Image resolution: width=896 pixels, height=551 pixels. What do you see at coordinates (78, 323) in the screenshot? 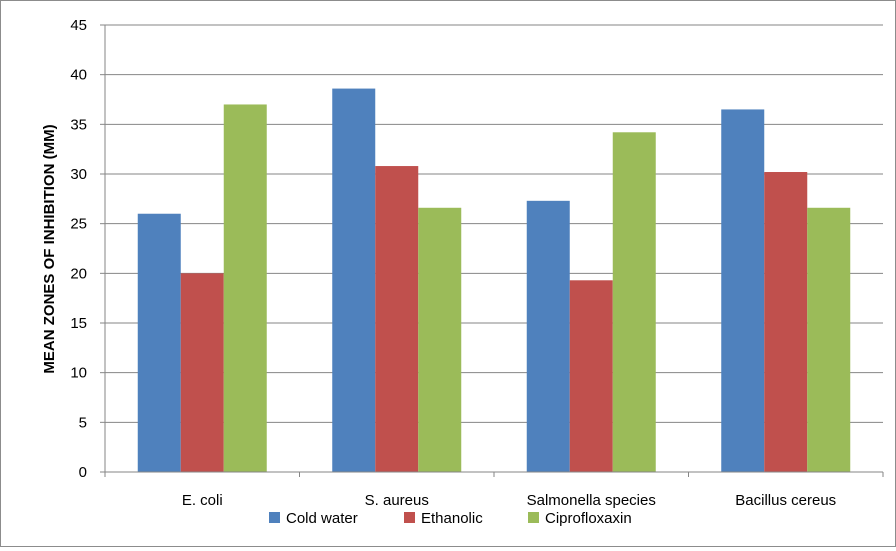
I see `y-tick-label: 15` at bounding box center [78, 323].